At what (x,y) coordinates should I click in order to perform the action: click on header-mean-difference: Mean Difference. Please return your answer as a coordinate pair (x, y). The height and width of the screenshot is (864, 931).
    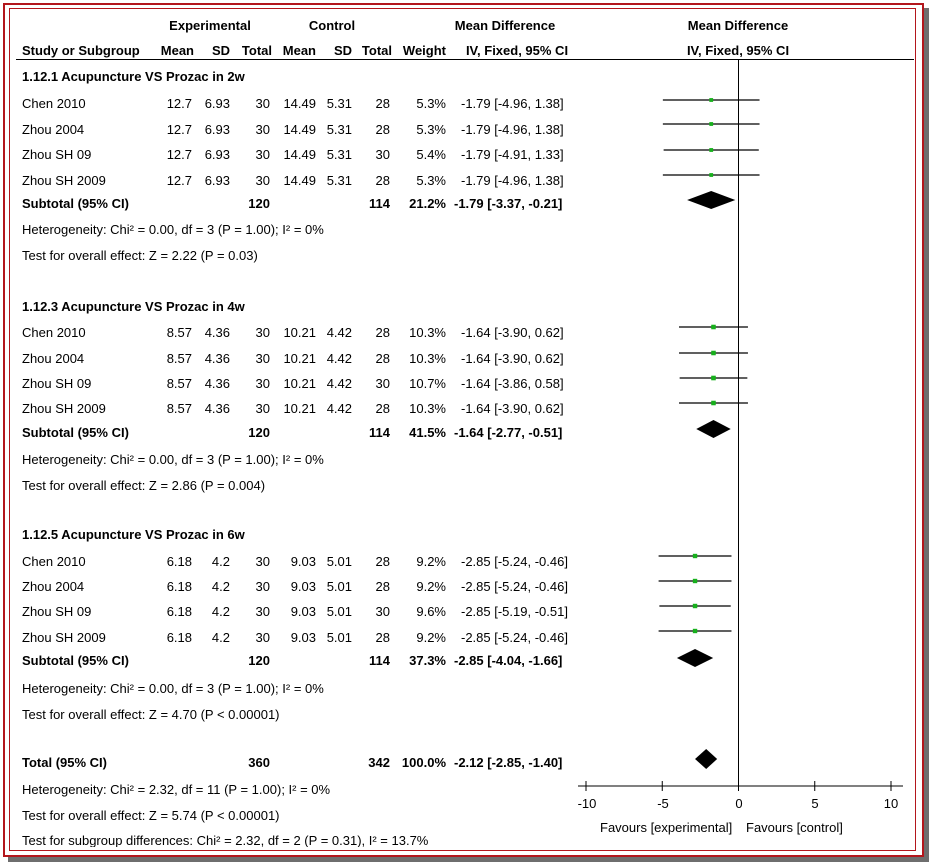
    Looking at the image, I should click on (505, 25).